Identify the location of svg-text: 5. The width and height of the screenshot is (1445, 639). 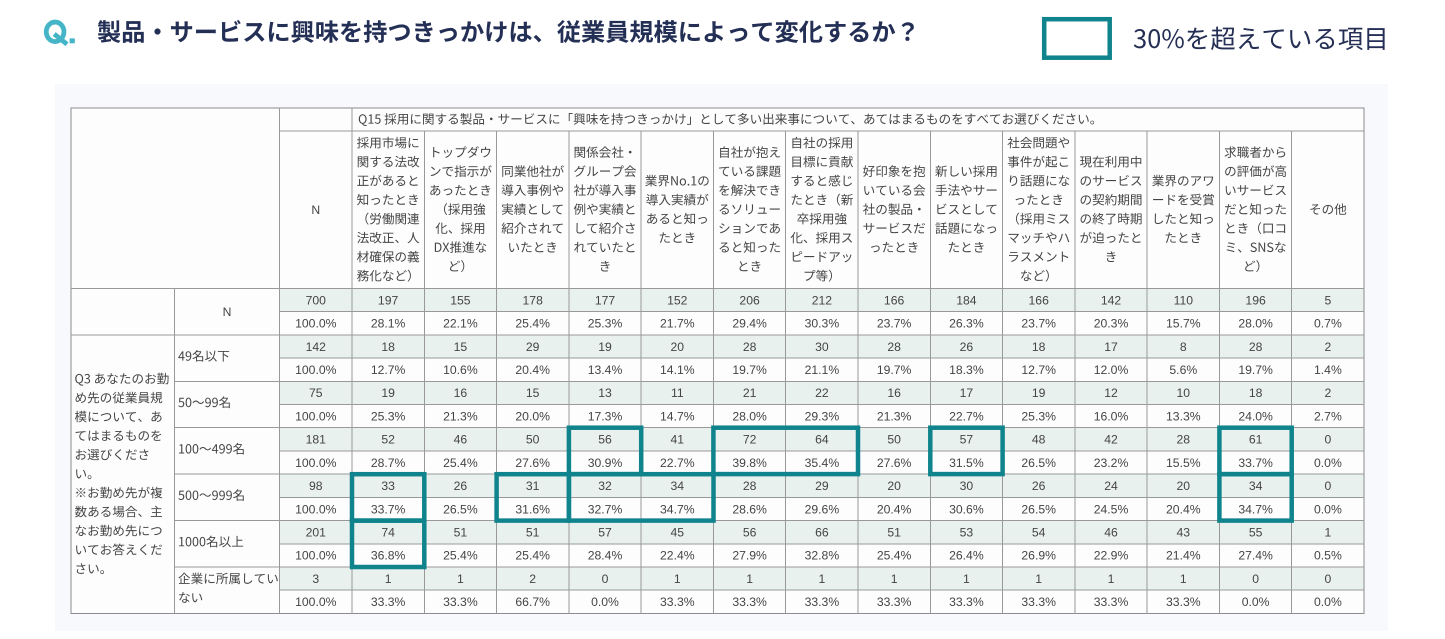
(1328, 300).